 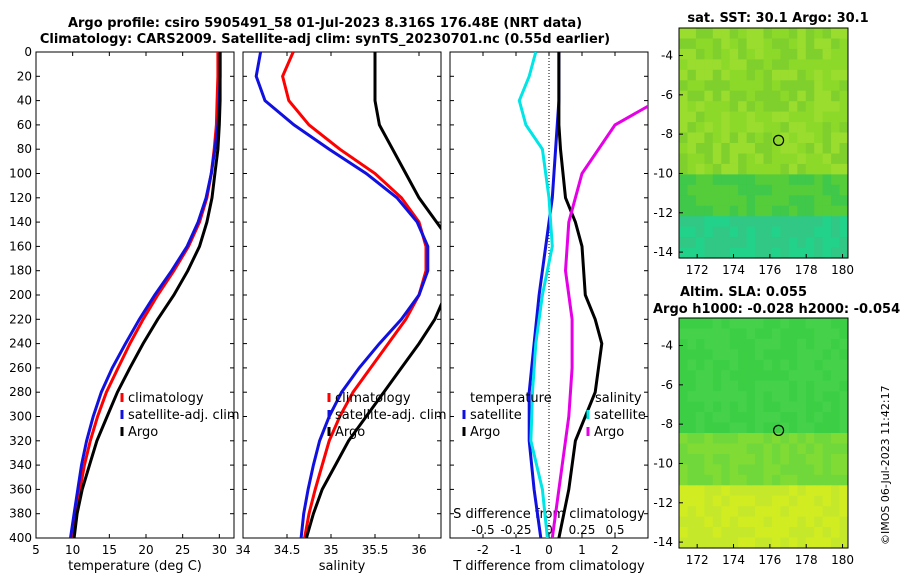 What do you see at coordinates (20, 271) in the screenshot?
I see `ytick-label: 180` at bounding box center [20, 271].